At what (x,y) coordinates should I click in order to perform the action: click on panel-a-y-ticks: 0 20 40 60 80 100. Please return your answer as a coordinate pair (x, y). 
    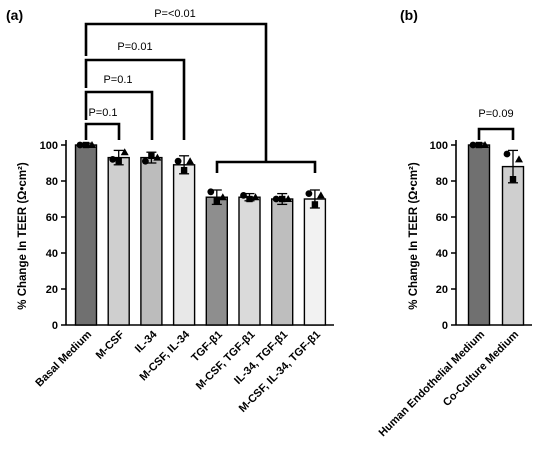
    Looking at the image, I should click on (53, 236).